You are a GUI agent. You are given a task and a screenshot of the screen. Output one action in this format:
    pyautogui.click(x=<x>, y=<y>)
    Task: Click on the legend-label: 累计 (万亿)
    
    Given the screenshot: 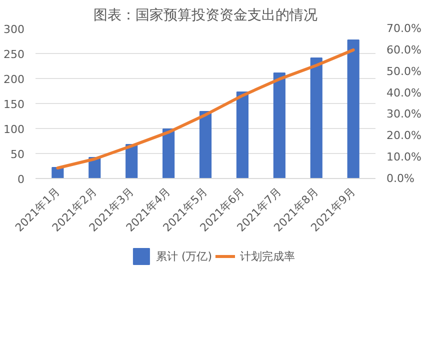 What is the action you would take?
    pyautogui.click(x=184, y=256)
    